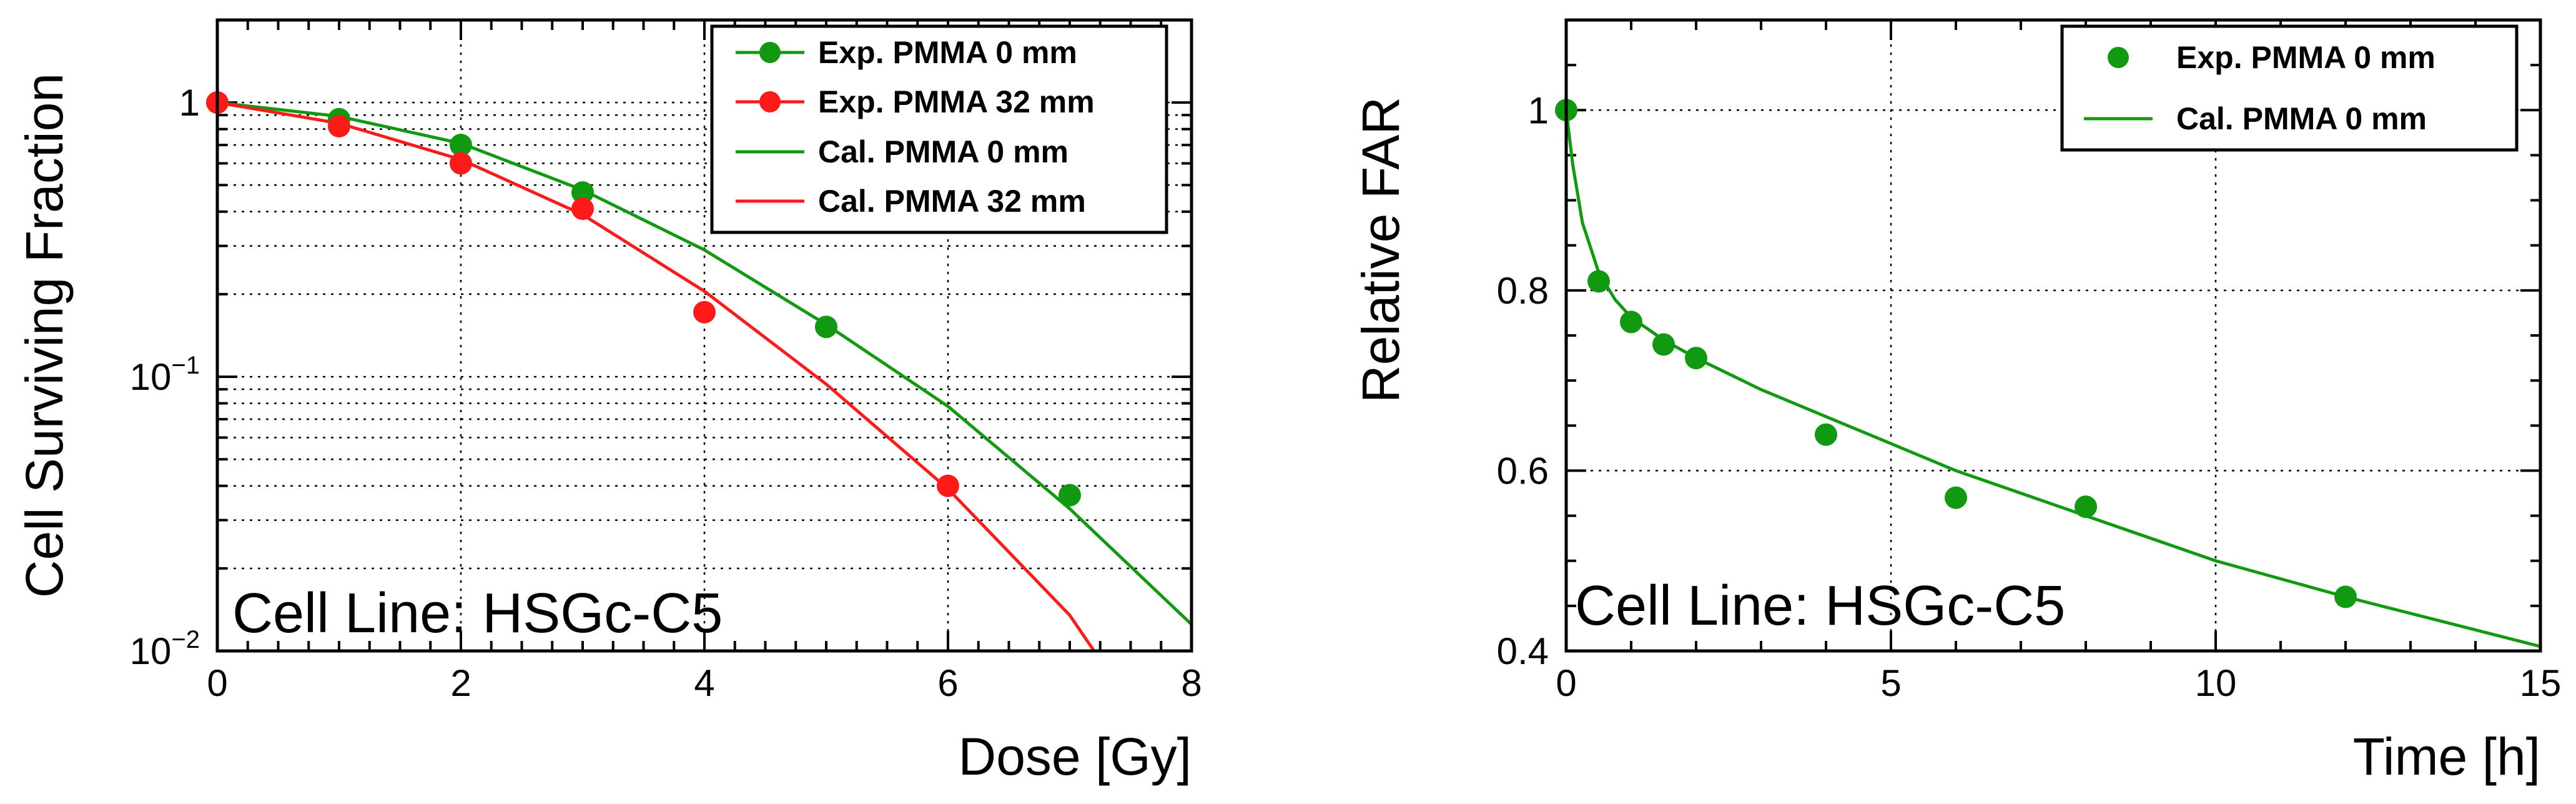 The height and width of the screenshot is (804, 2576). What do you see at coordinates (461, 683) in the screenshot?
I see `x-tick-label: 2` at bounding box center [461, 683].